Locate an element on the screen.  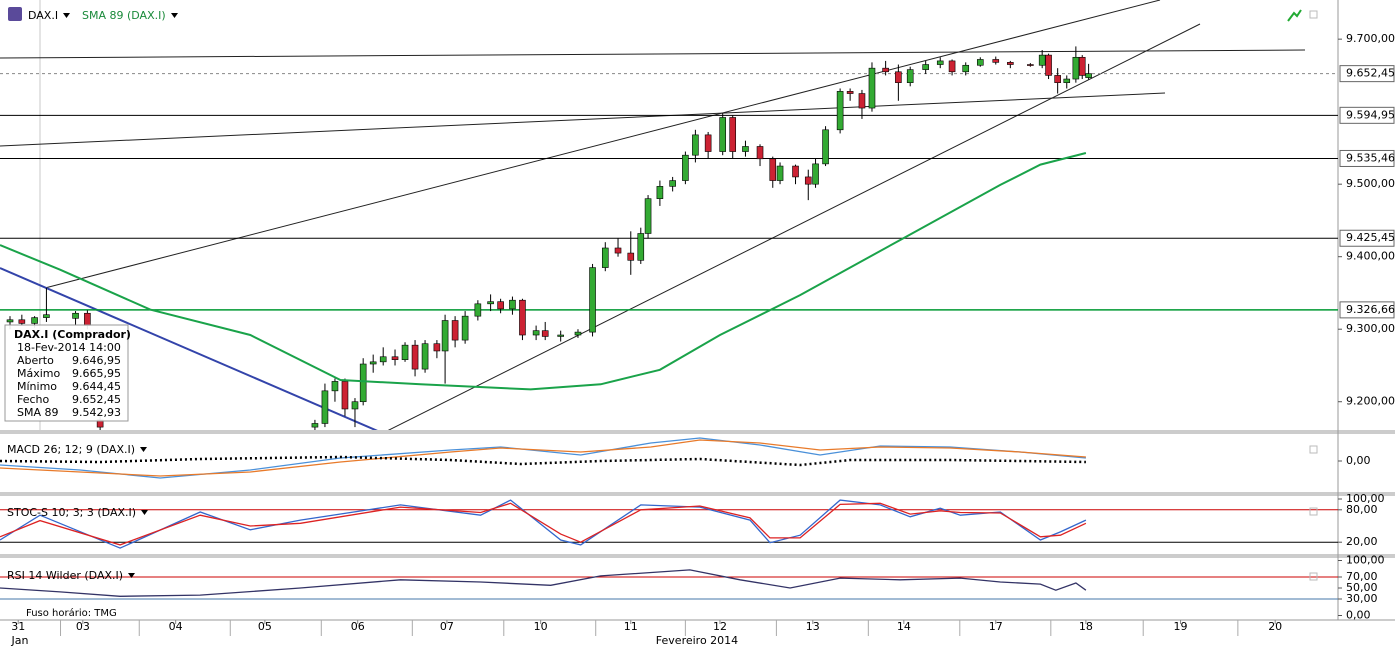
level-label: 9.652,45 is located at coordinates (1370, 73).